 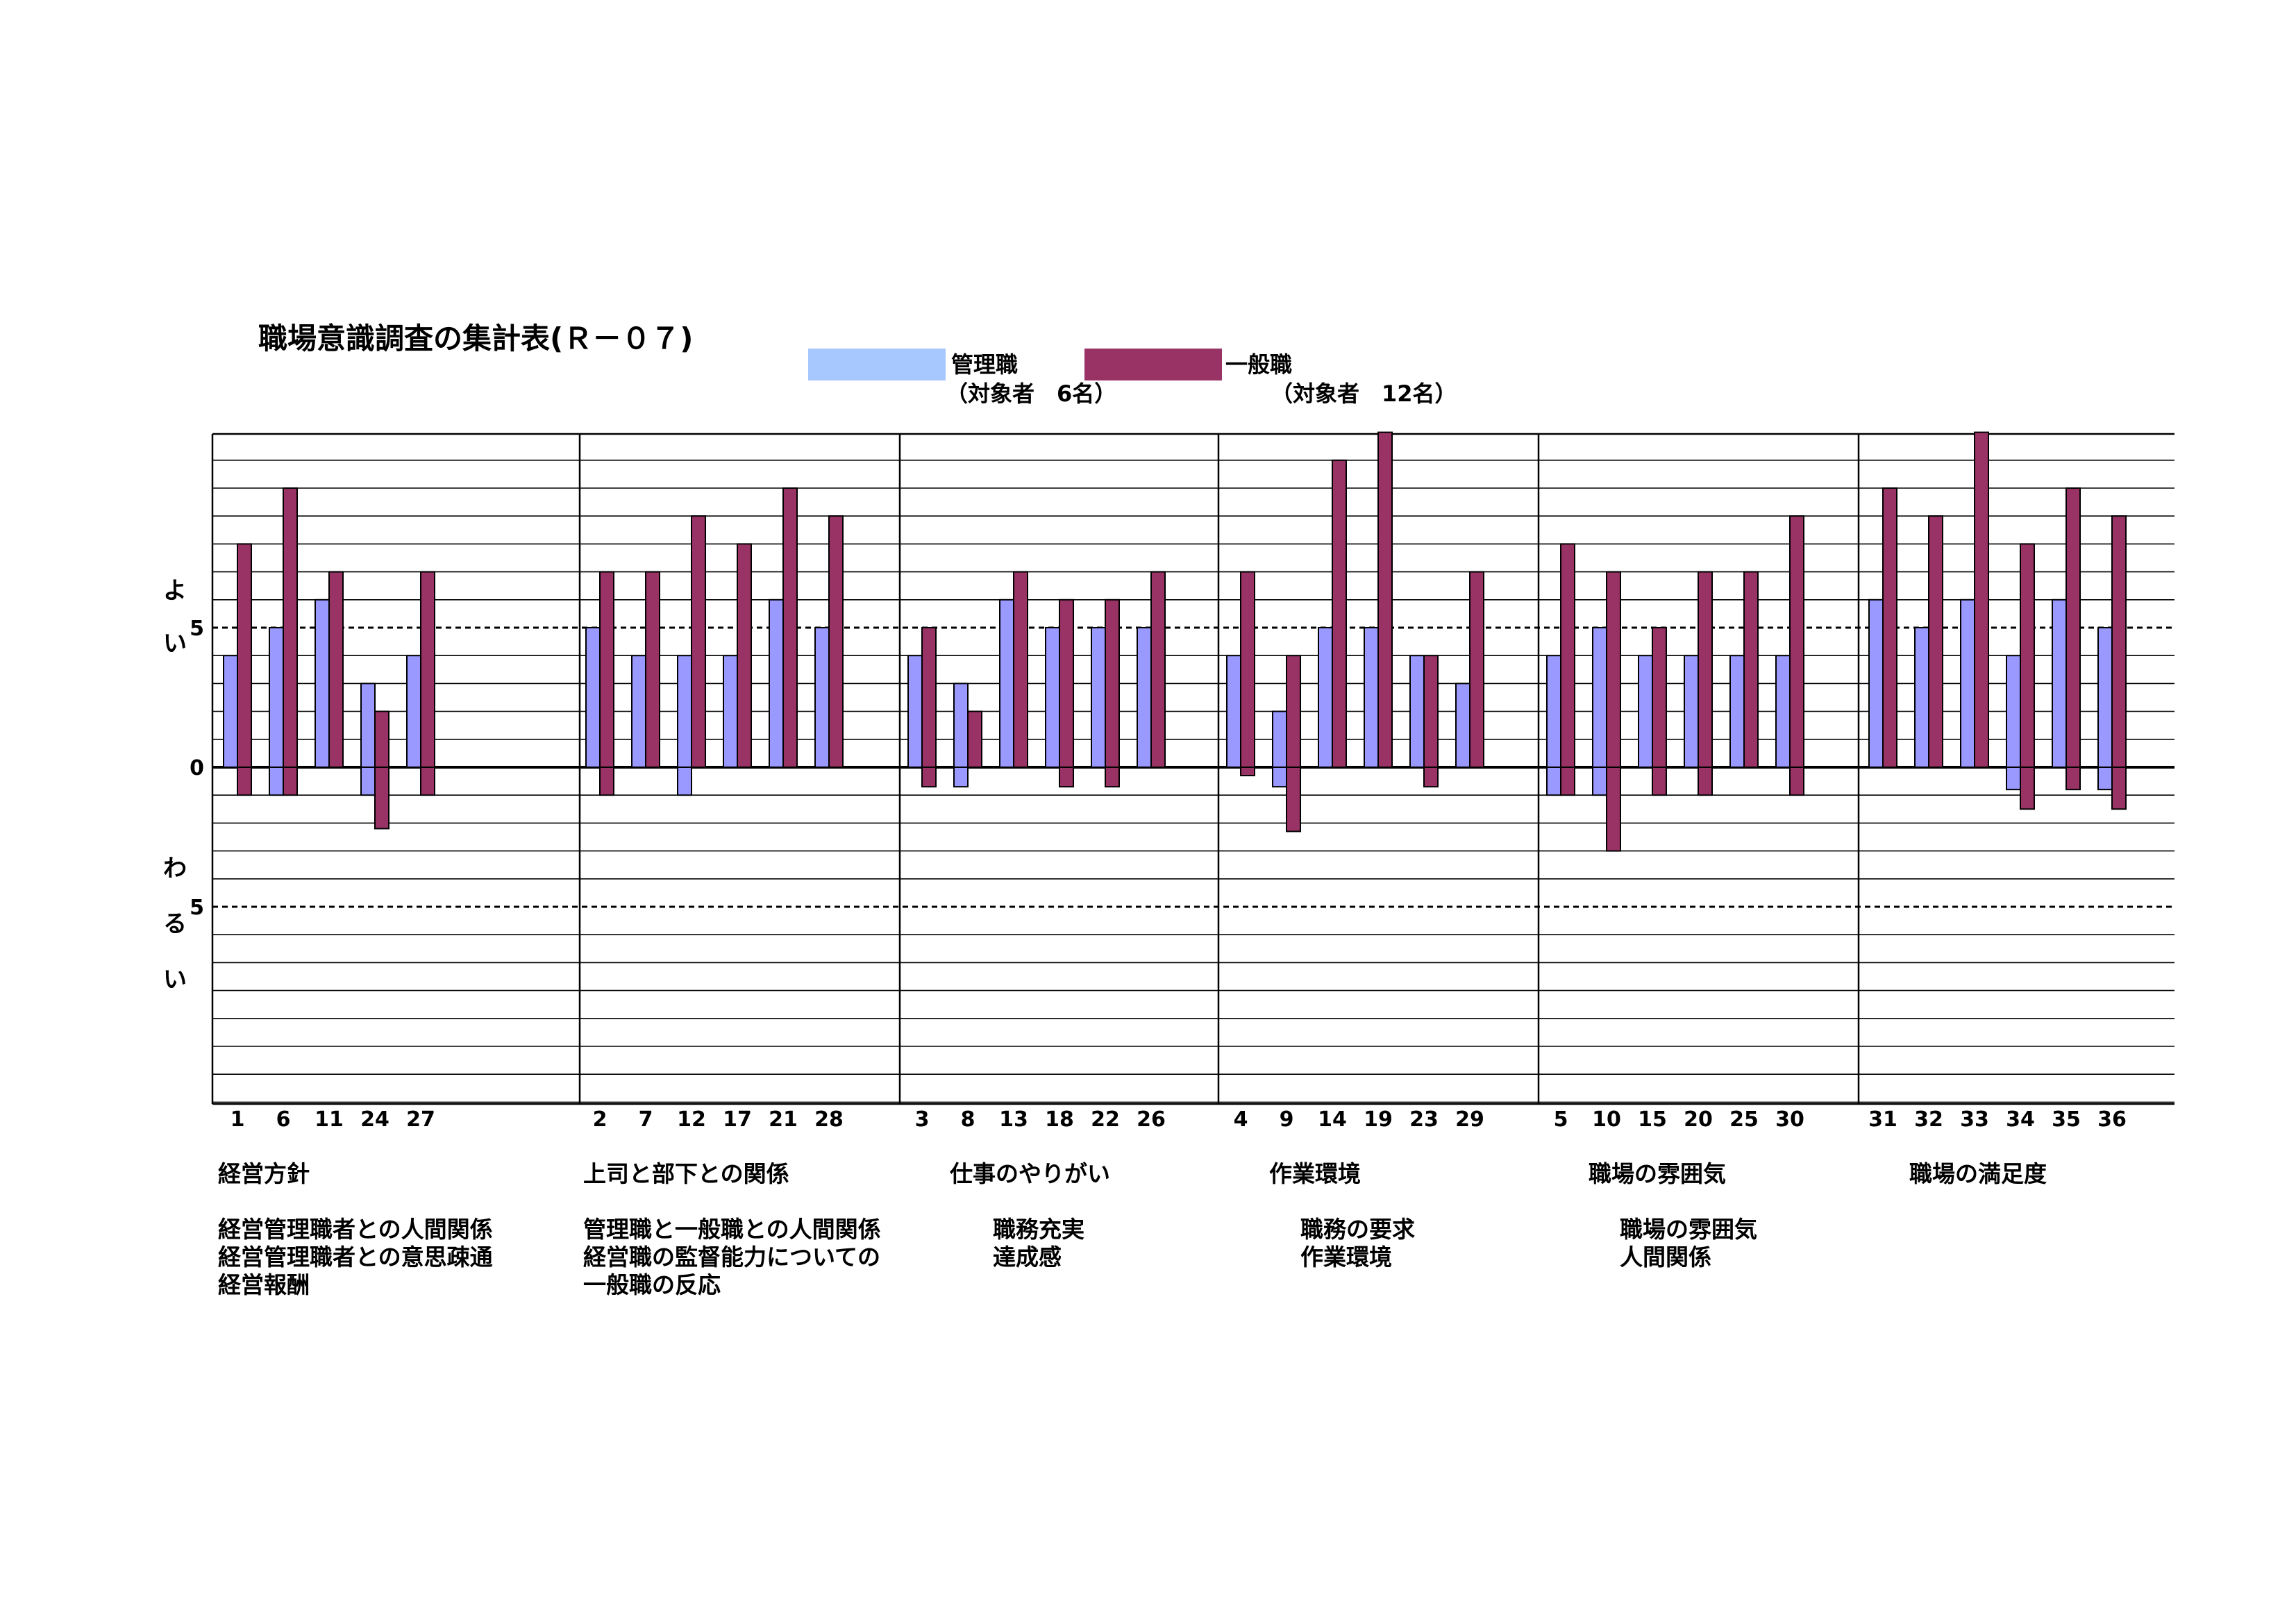 I want to click on x-tick-label: 11, so click(x=329, y=1119).